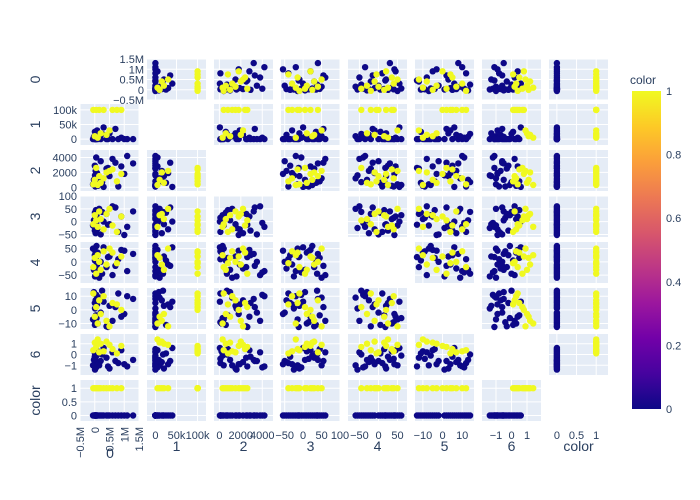 Image resolution: width=700 pixels, height=500 pixels. I want to click on y-tick-label: 100, so click(68, 197).